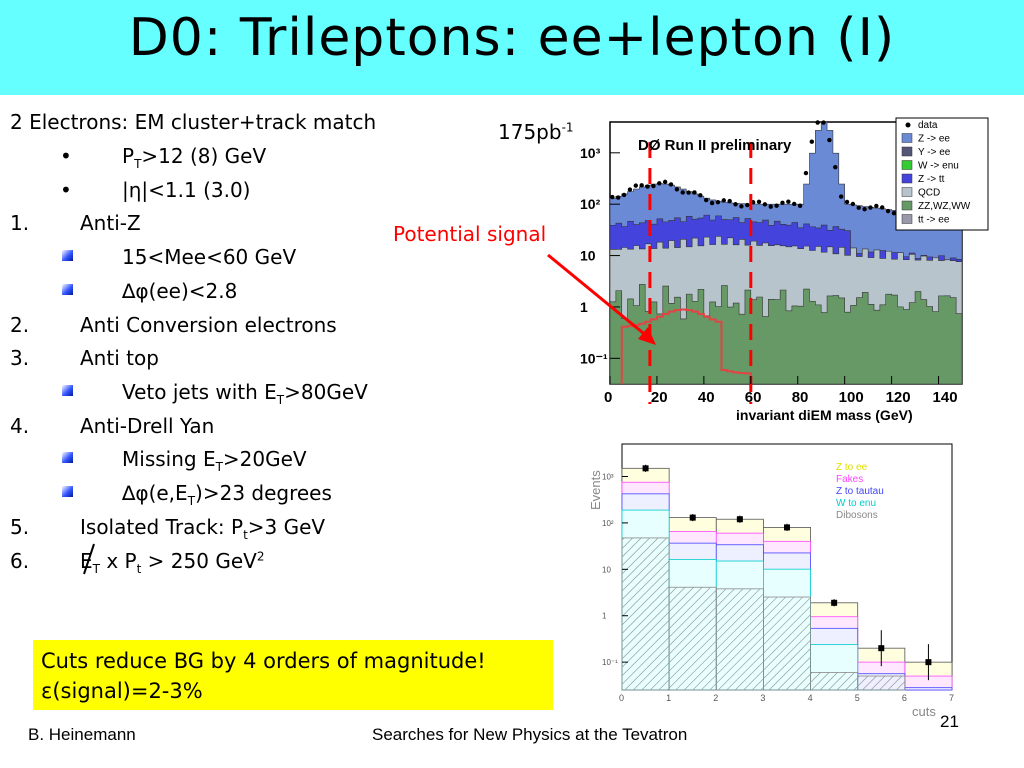 This screenshot has width=1024, height=768. Describe the element at coordinates (945, 397) in the screenshot. I see `x-tick-label: 140` at that location.